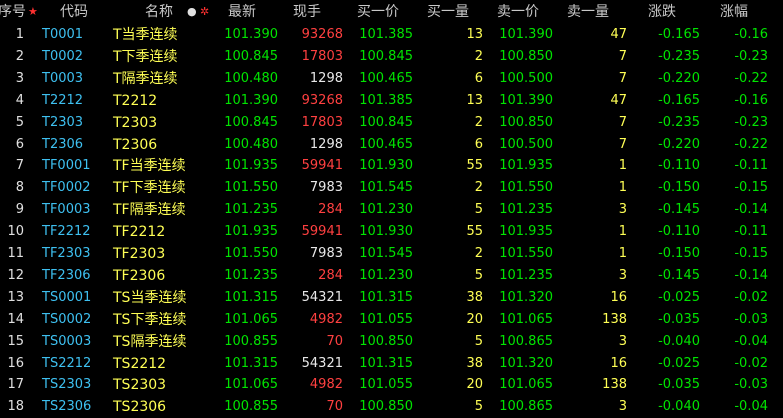 This screenshot has width=783, height=418. What do you see at coordinates (67, 341) in the screenshot?
I see `cell: TS0003` at bounding box center [67, 341].